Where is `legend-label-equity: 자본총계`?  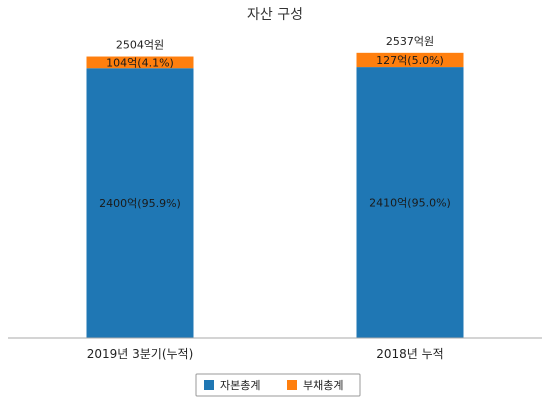
legend-label-equity: 자본총계 is located at coordinates (240, 385).